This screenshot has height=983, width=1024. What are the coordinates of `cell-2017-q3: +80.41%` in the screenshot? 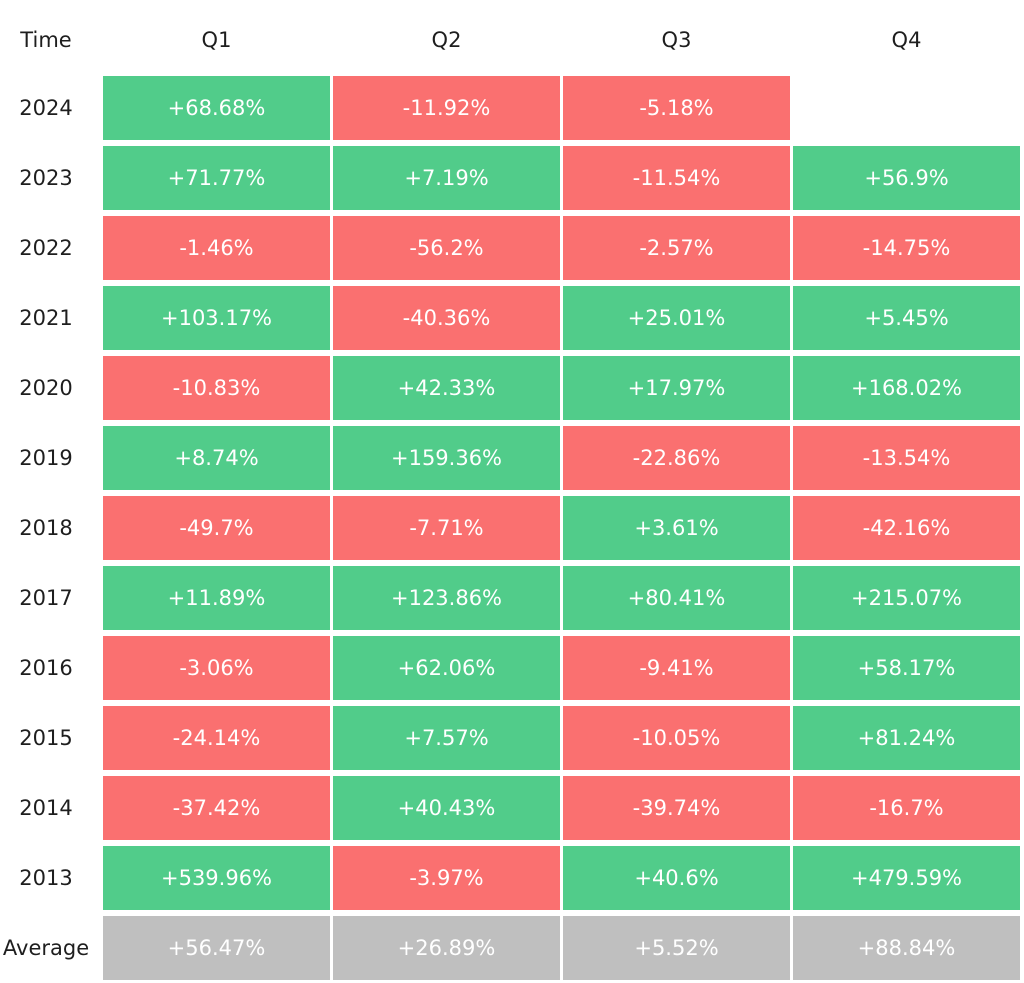 It's located at (676, 598).